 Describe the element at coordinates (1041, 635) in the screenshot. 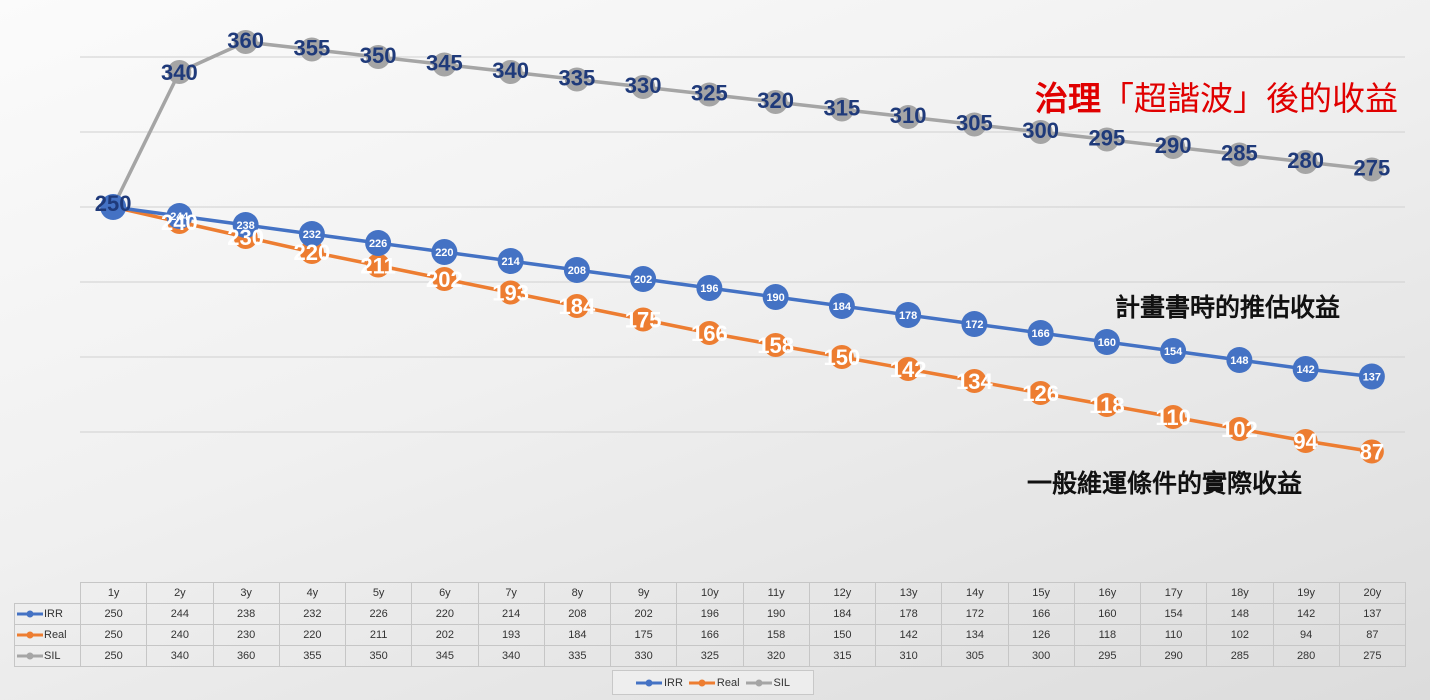

I see `table-cell: 126` at that location.